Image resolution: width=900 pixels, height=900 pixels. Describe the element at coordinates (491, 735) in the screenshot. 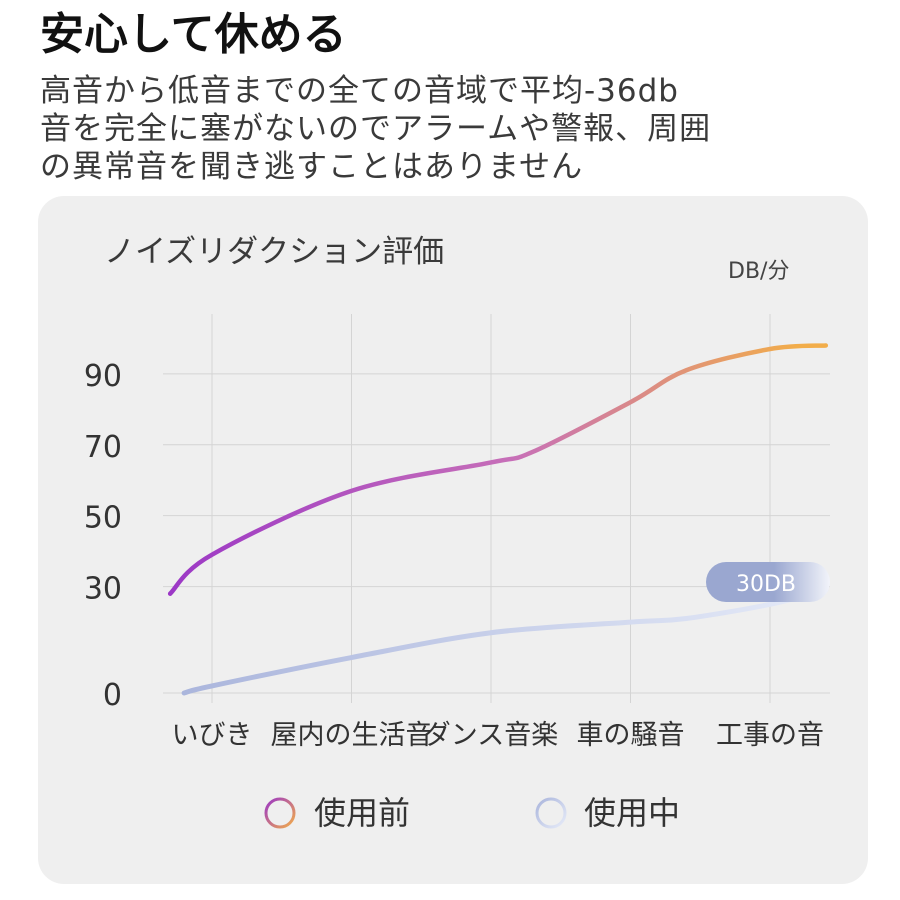

I see `x-tick-label: ダンス音楽` at that location.